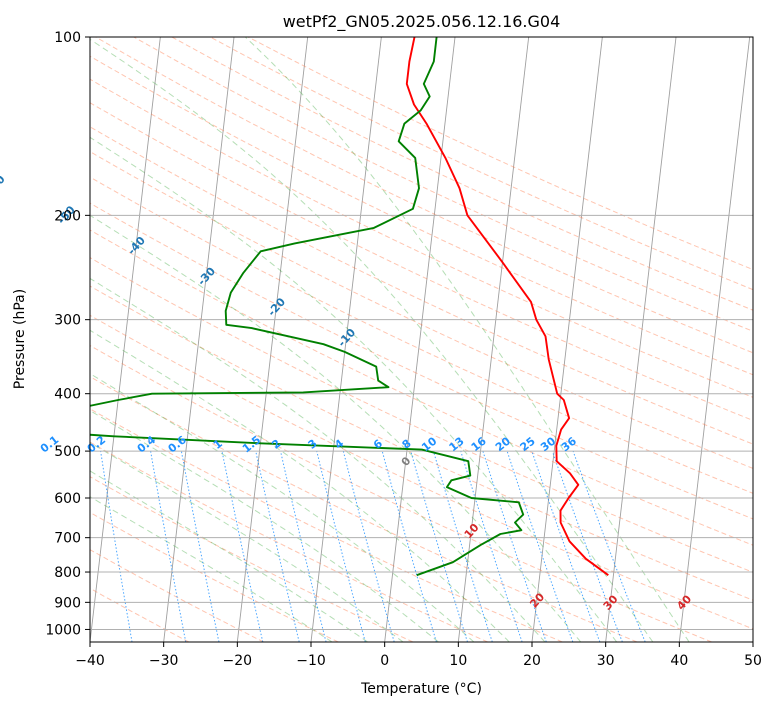 The height and width of the screenshot is (708, 775). What do you see at coordinates (378, 444) in the screenshot?
I see `mixing-ratio-label: 6` at bounding box center [378, 444].